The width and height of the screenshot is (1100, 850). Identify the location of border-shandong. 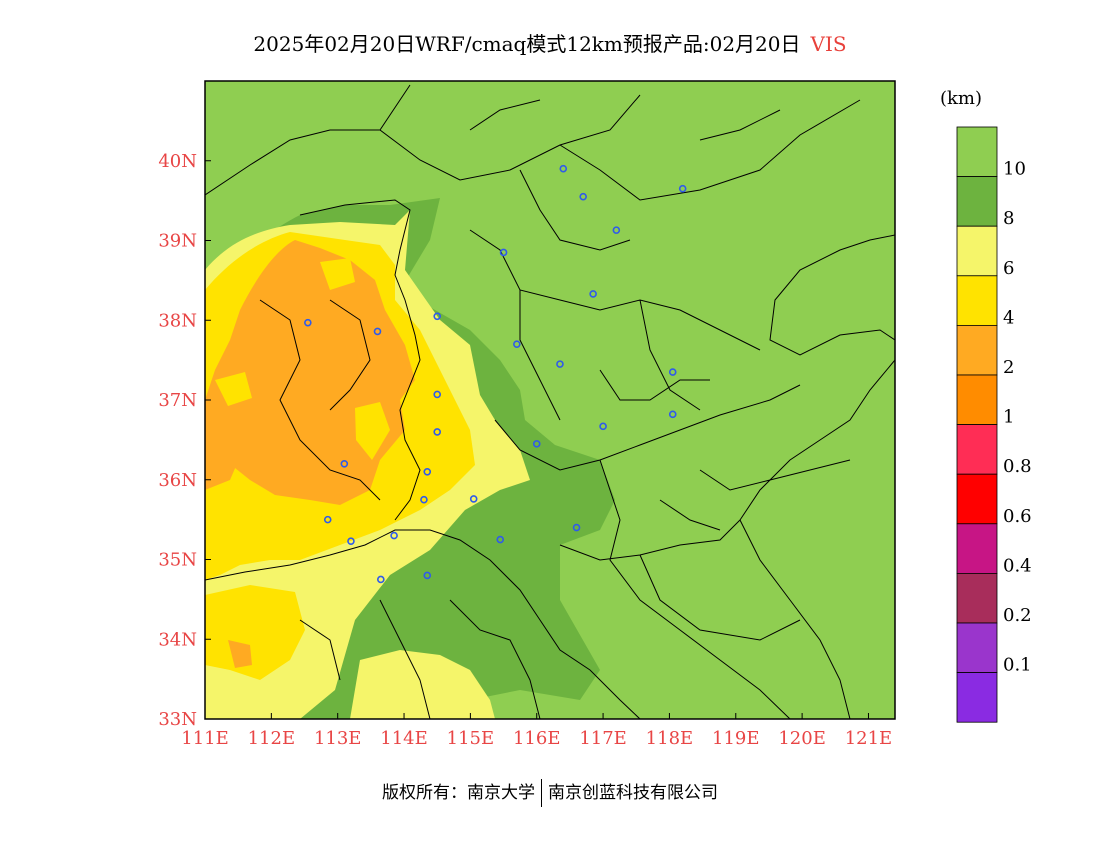
(647, 551).